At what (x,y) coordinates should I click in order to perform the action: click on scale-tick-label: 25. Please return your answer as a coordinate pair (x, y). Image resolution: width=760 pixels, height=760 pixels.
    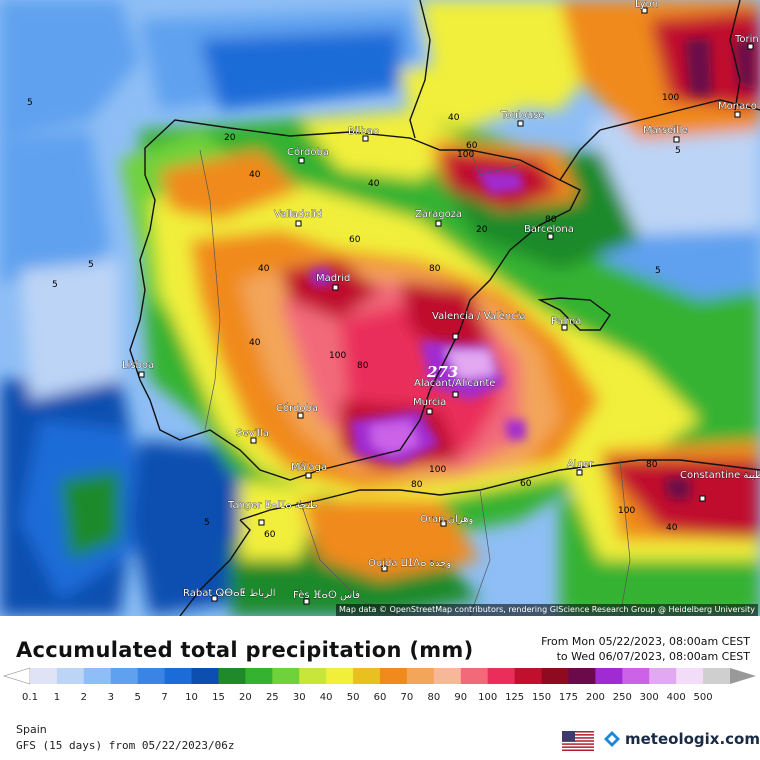
    Looking at the image, I should click on (272, 697).